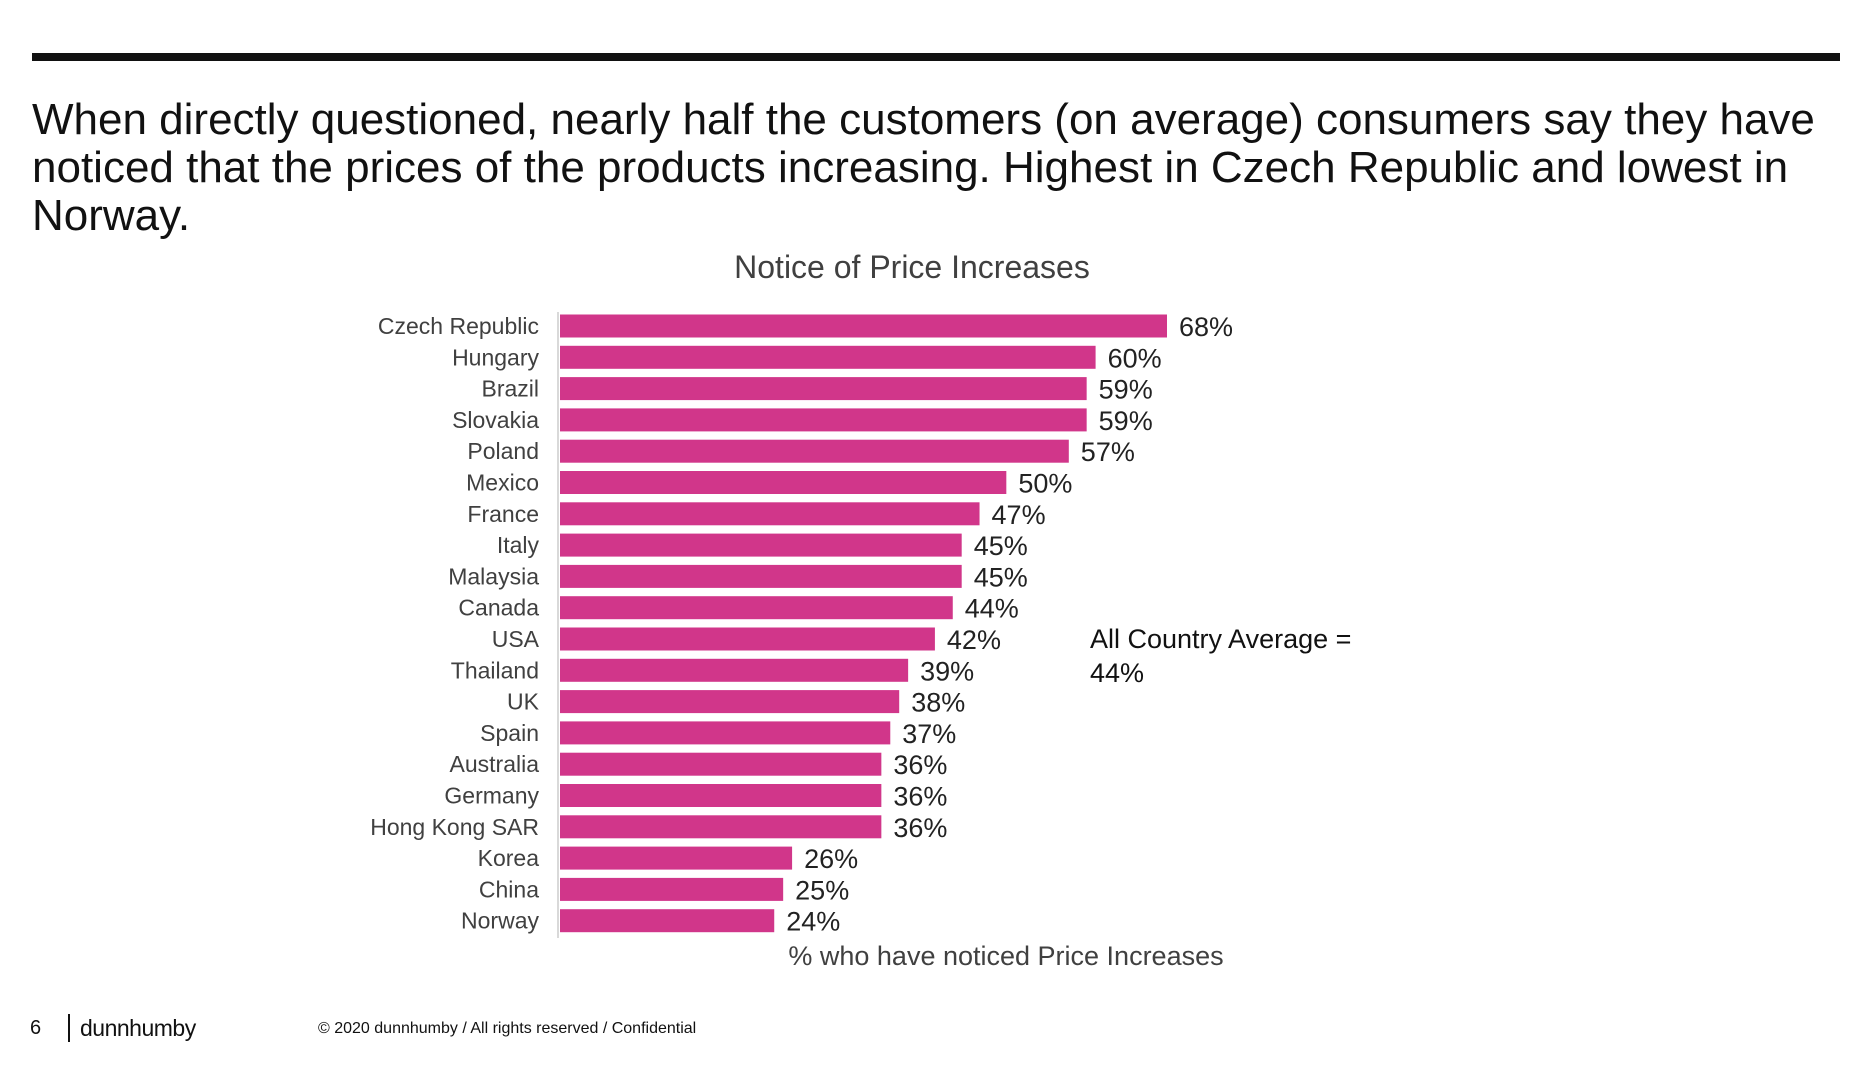 The height and width of the screenshot is (1080, 1858). I want to click on category-label: Czech Republic, so click(458, 326).